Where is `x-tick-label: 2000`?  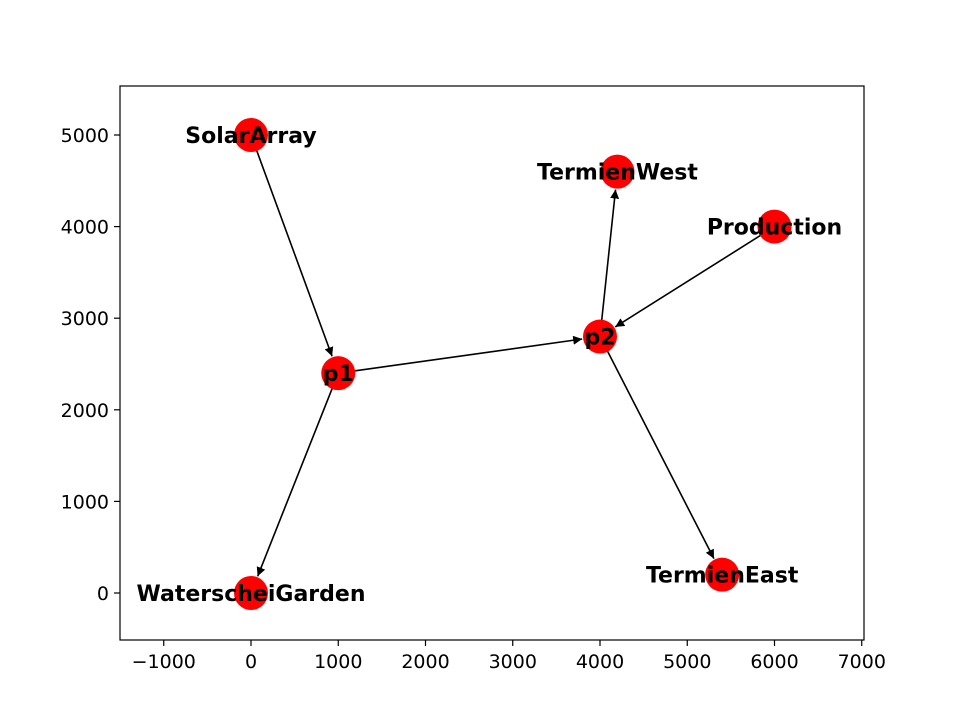
x-tick-label: 2000 is located at coordinates (425, 662).